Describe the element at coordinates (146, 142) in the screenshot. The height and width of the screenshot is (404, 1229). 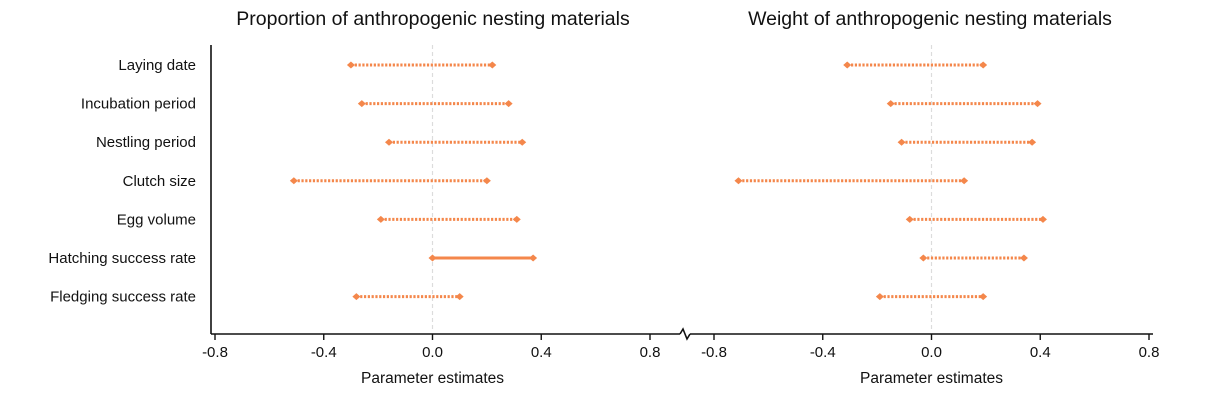
I see `category-label: Nestling period` at that location.